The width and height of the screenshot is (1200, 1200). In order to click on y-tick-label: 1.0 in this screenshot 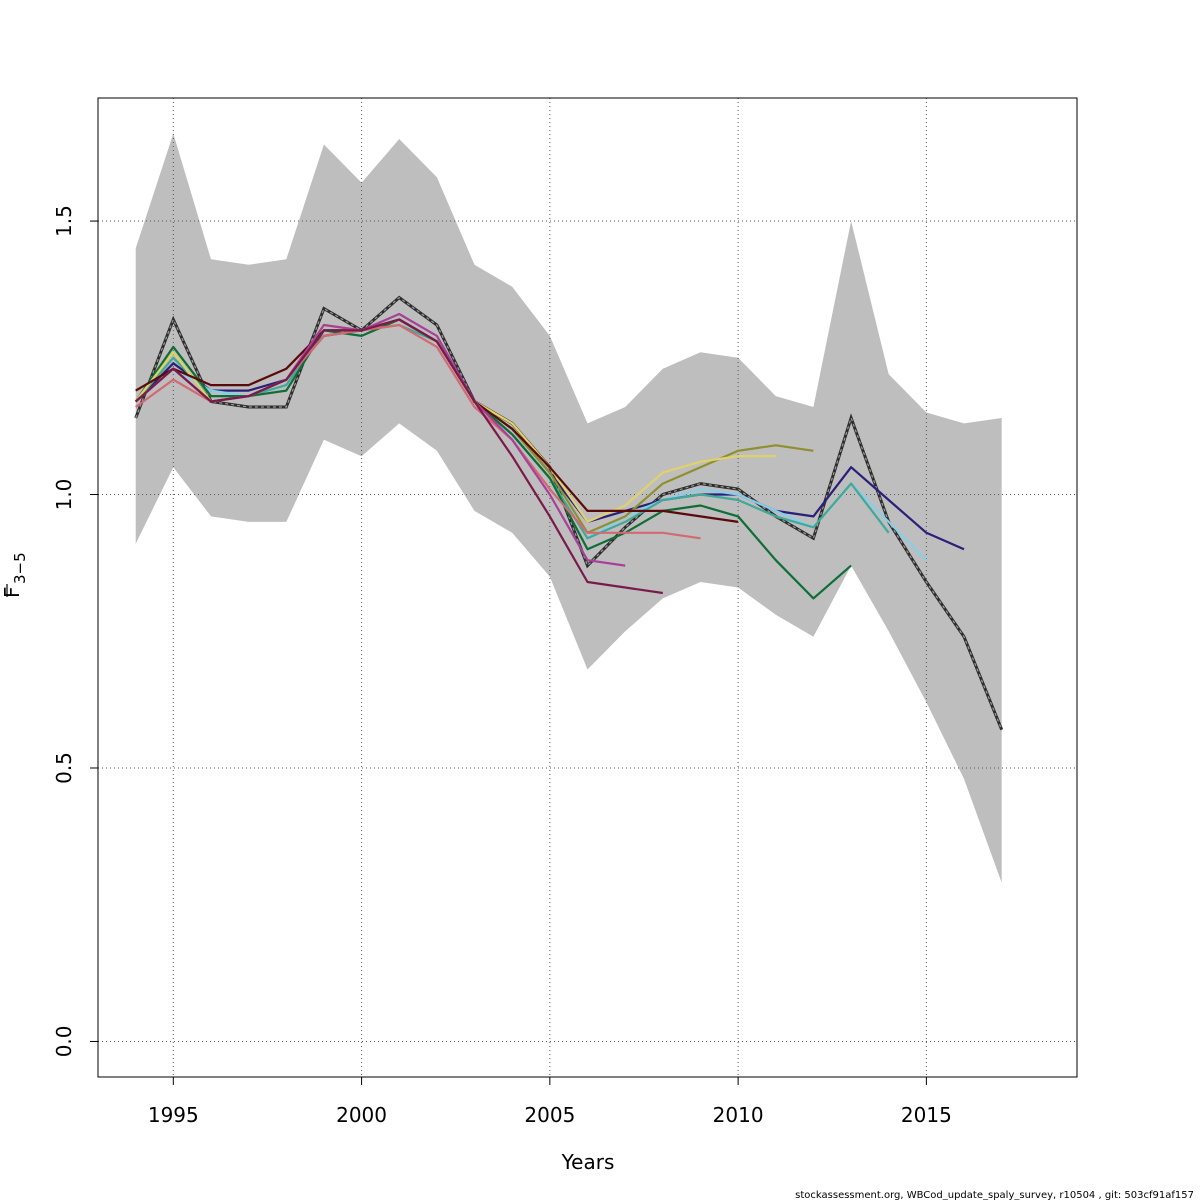, I will do `click(64, 495)`.